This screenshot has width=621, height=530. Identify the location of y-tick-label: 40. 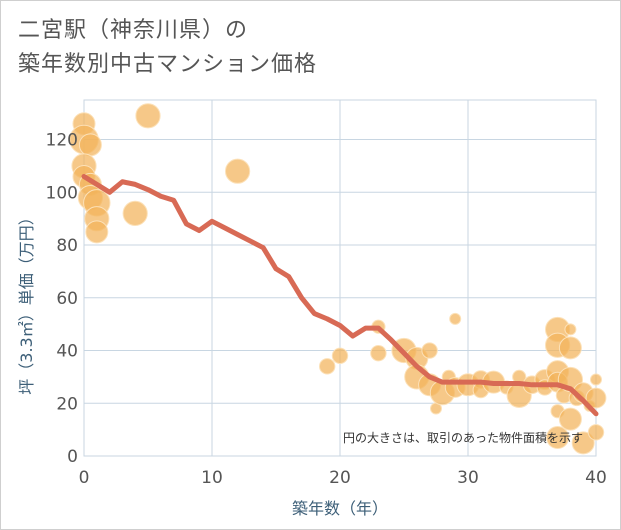
(67, 352).